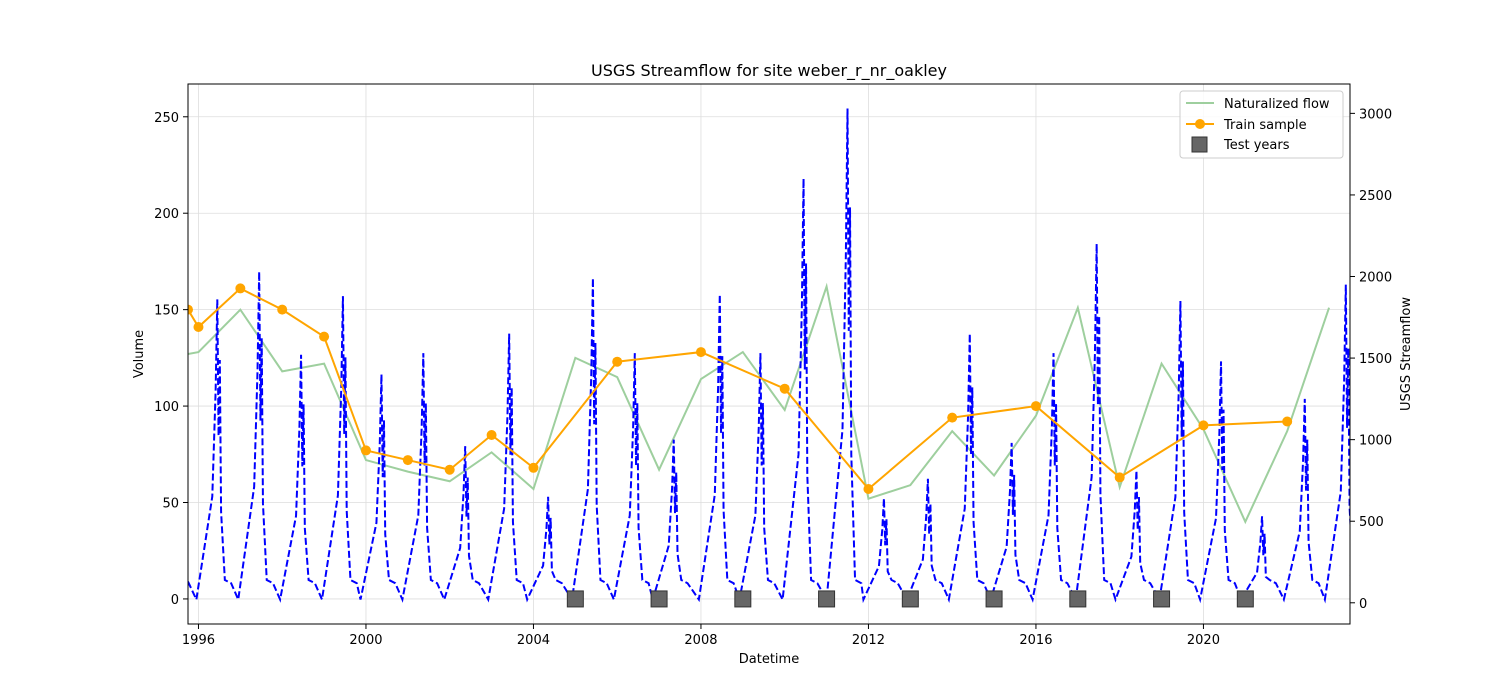 The width and height of the screenshot is (1500, 700). I want to click on legend-train-marker, so click(1200, 124).